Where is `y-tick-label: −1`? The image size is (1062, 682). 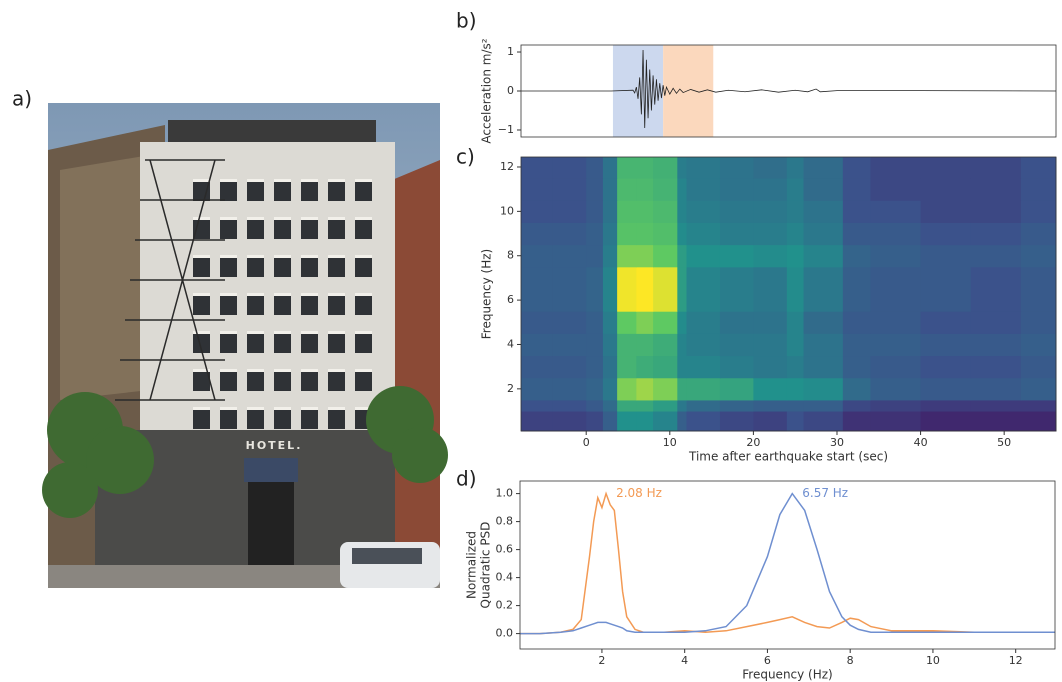
y-tick-label: −1 is located at coordinates (506, 129).